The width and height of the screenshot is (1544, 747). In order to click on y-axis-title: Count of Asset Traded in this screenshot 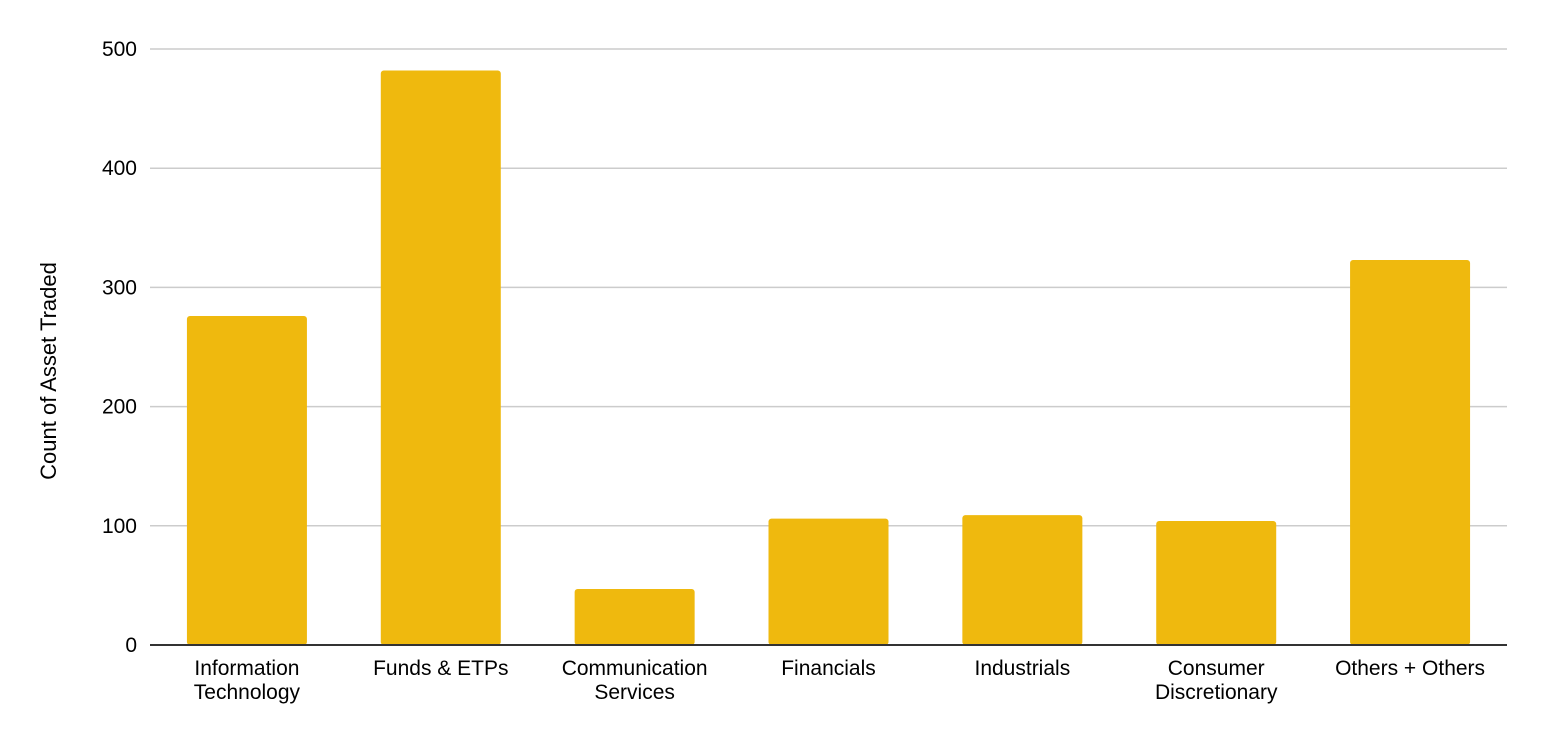, I will do `click(48, 371)`.